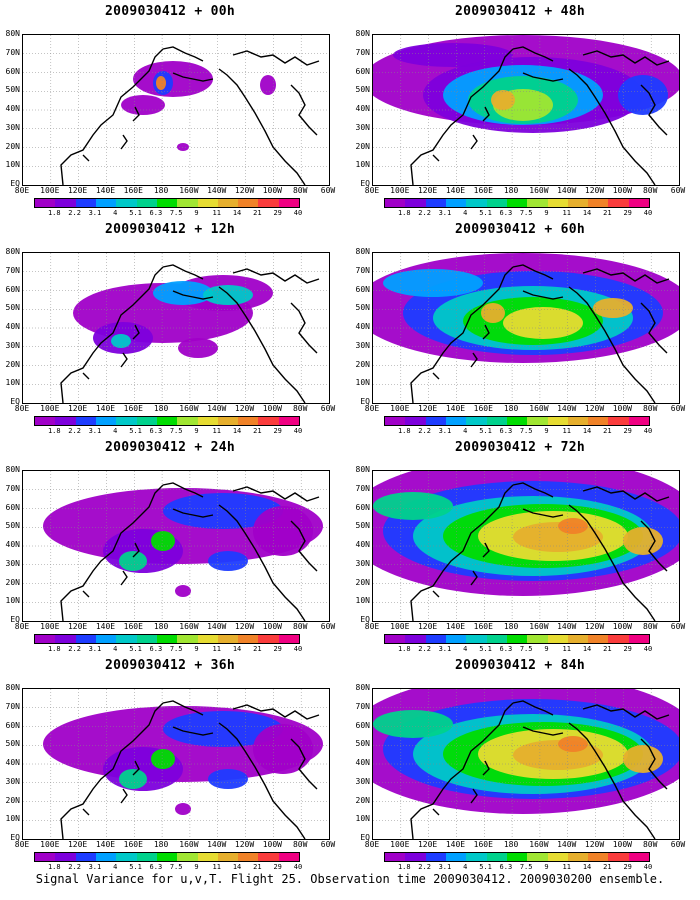 The width and height of the screenshot is (700, 900). What do you see at coordinates (622, 626) in the screenshot?
I see `longitude-label: 100W` at bounding box center [622, 626].